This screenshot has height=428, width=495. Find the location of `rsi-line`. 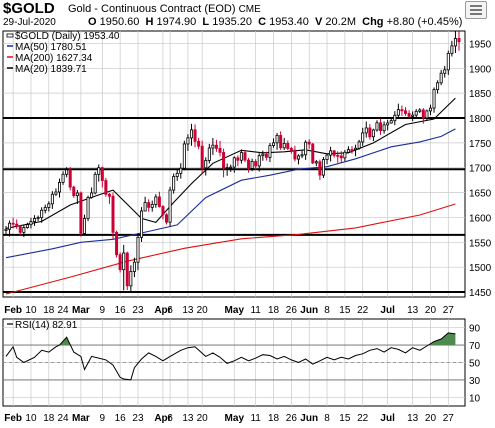

rsi-line is located at coordinates (230, 356).